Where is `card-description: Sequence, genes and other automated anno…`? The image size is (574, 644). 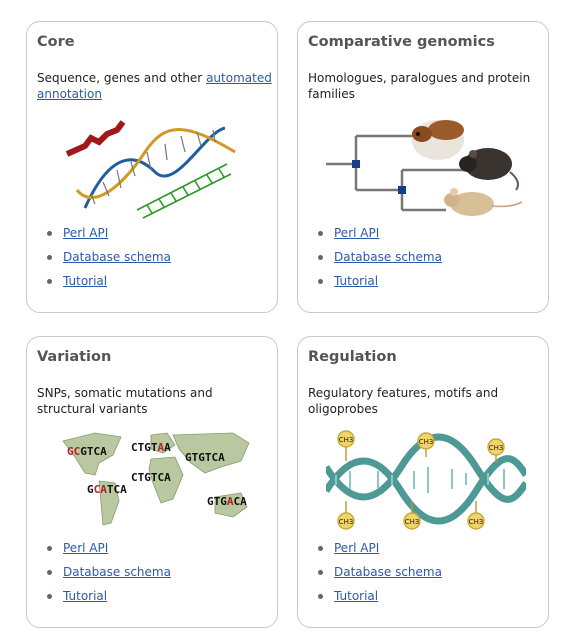
card-description: Sequence, genes and other automated anno… is located at coordinates (154, 86).